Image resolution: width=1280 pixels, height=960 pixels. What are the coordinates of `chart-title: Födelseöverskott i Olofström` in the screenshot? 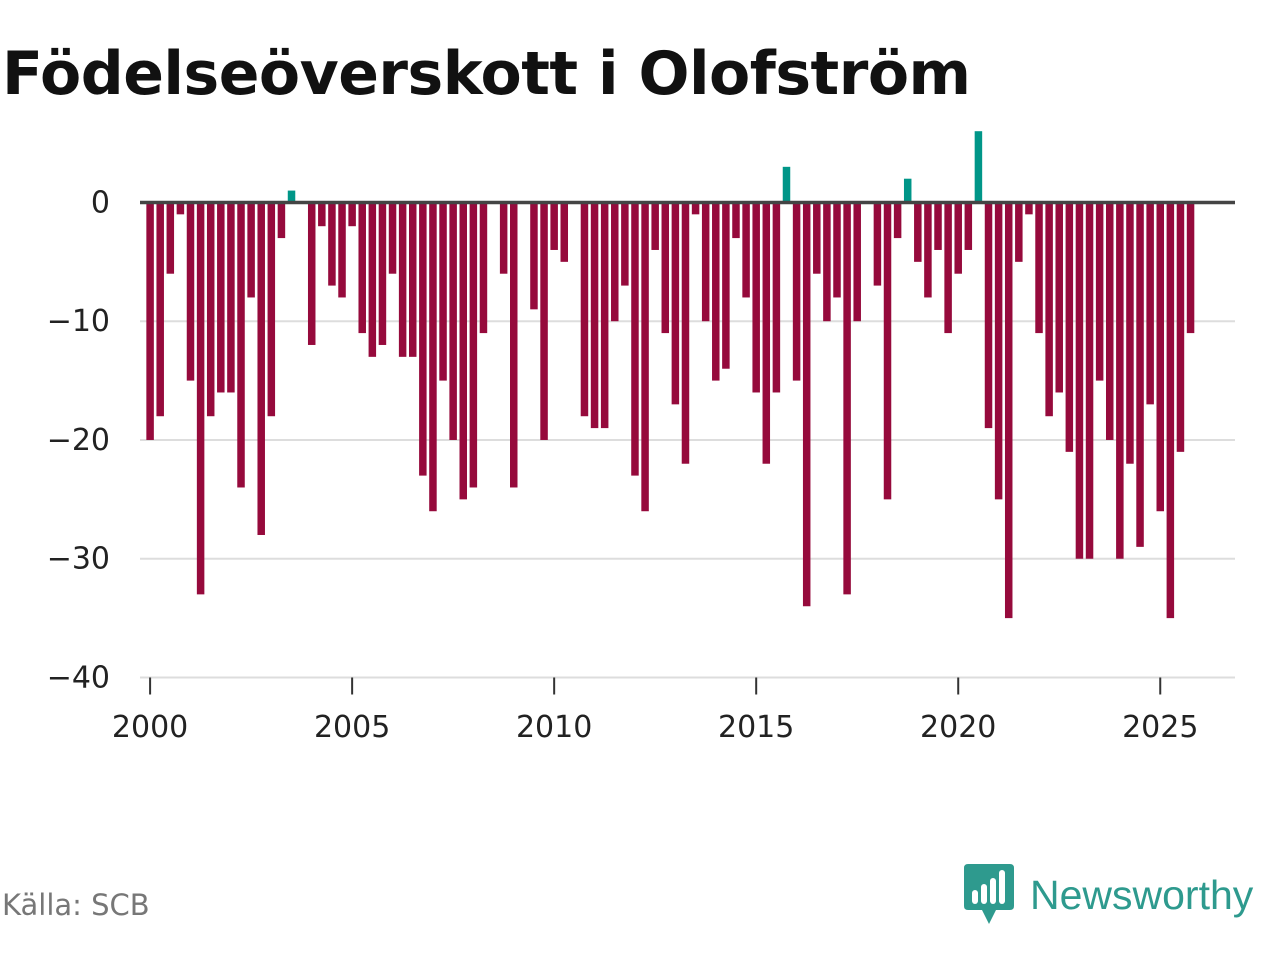 It's located at (486, 74).